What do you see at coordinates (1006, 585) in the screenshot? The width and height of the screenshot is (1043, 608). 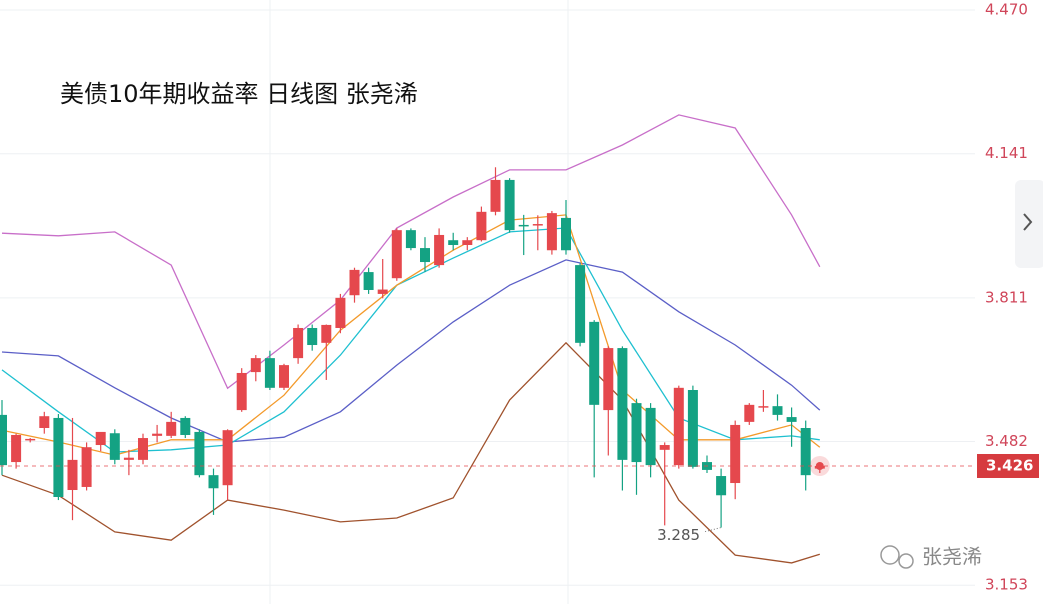 I see `y-tick-label: 3.153` at bounding box center [1006, 585].